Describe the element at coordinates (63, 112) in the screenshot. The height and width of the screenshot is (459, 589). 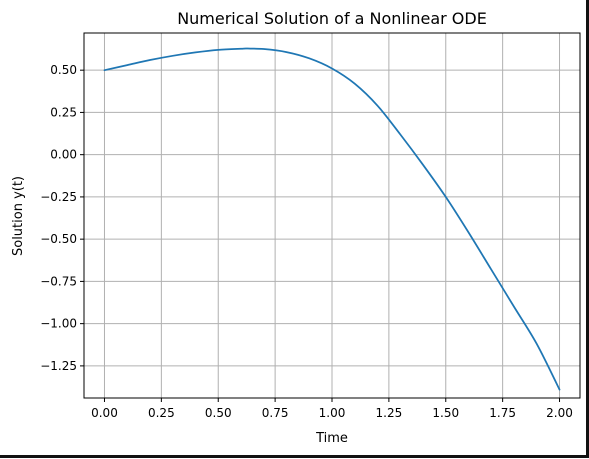
I see `y-tick-label: 0.25` at that location.